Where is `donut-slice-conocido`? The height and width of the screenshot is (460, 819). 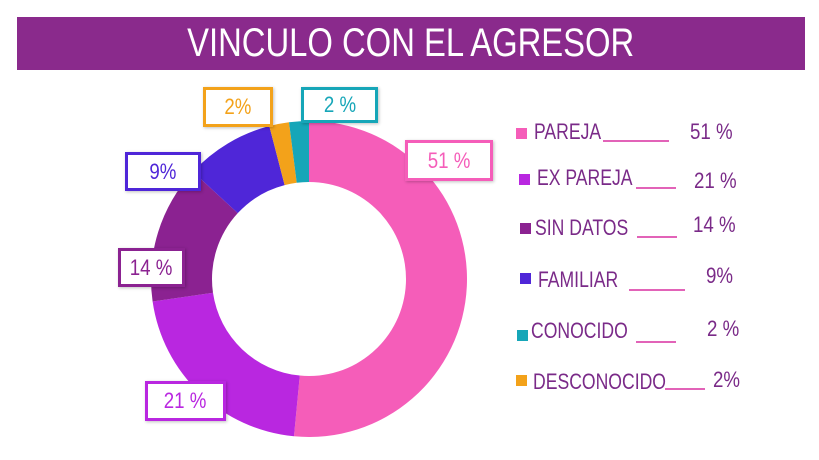
donut-slice-conocido is located at coordinates (298, 152).